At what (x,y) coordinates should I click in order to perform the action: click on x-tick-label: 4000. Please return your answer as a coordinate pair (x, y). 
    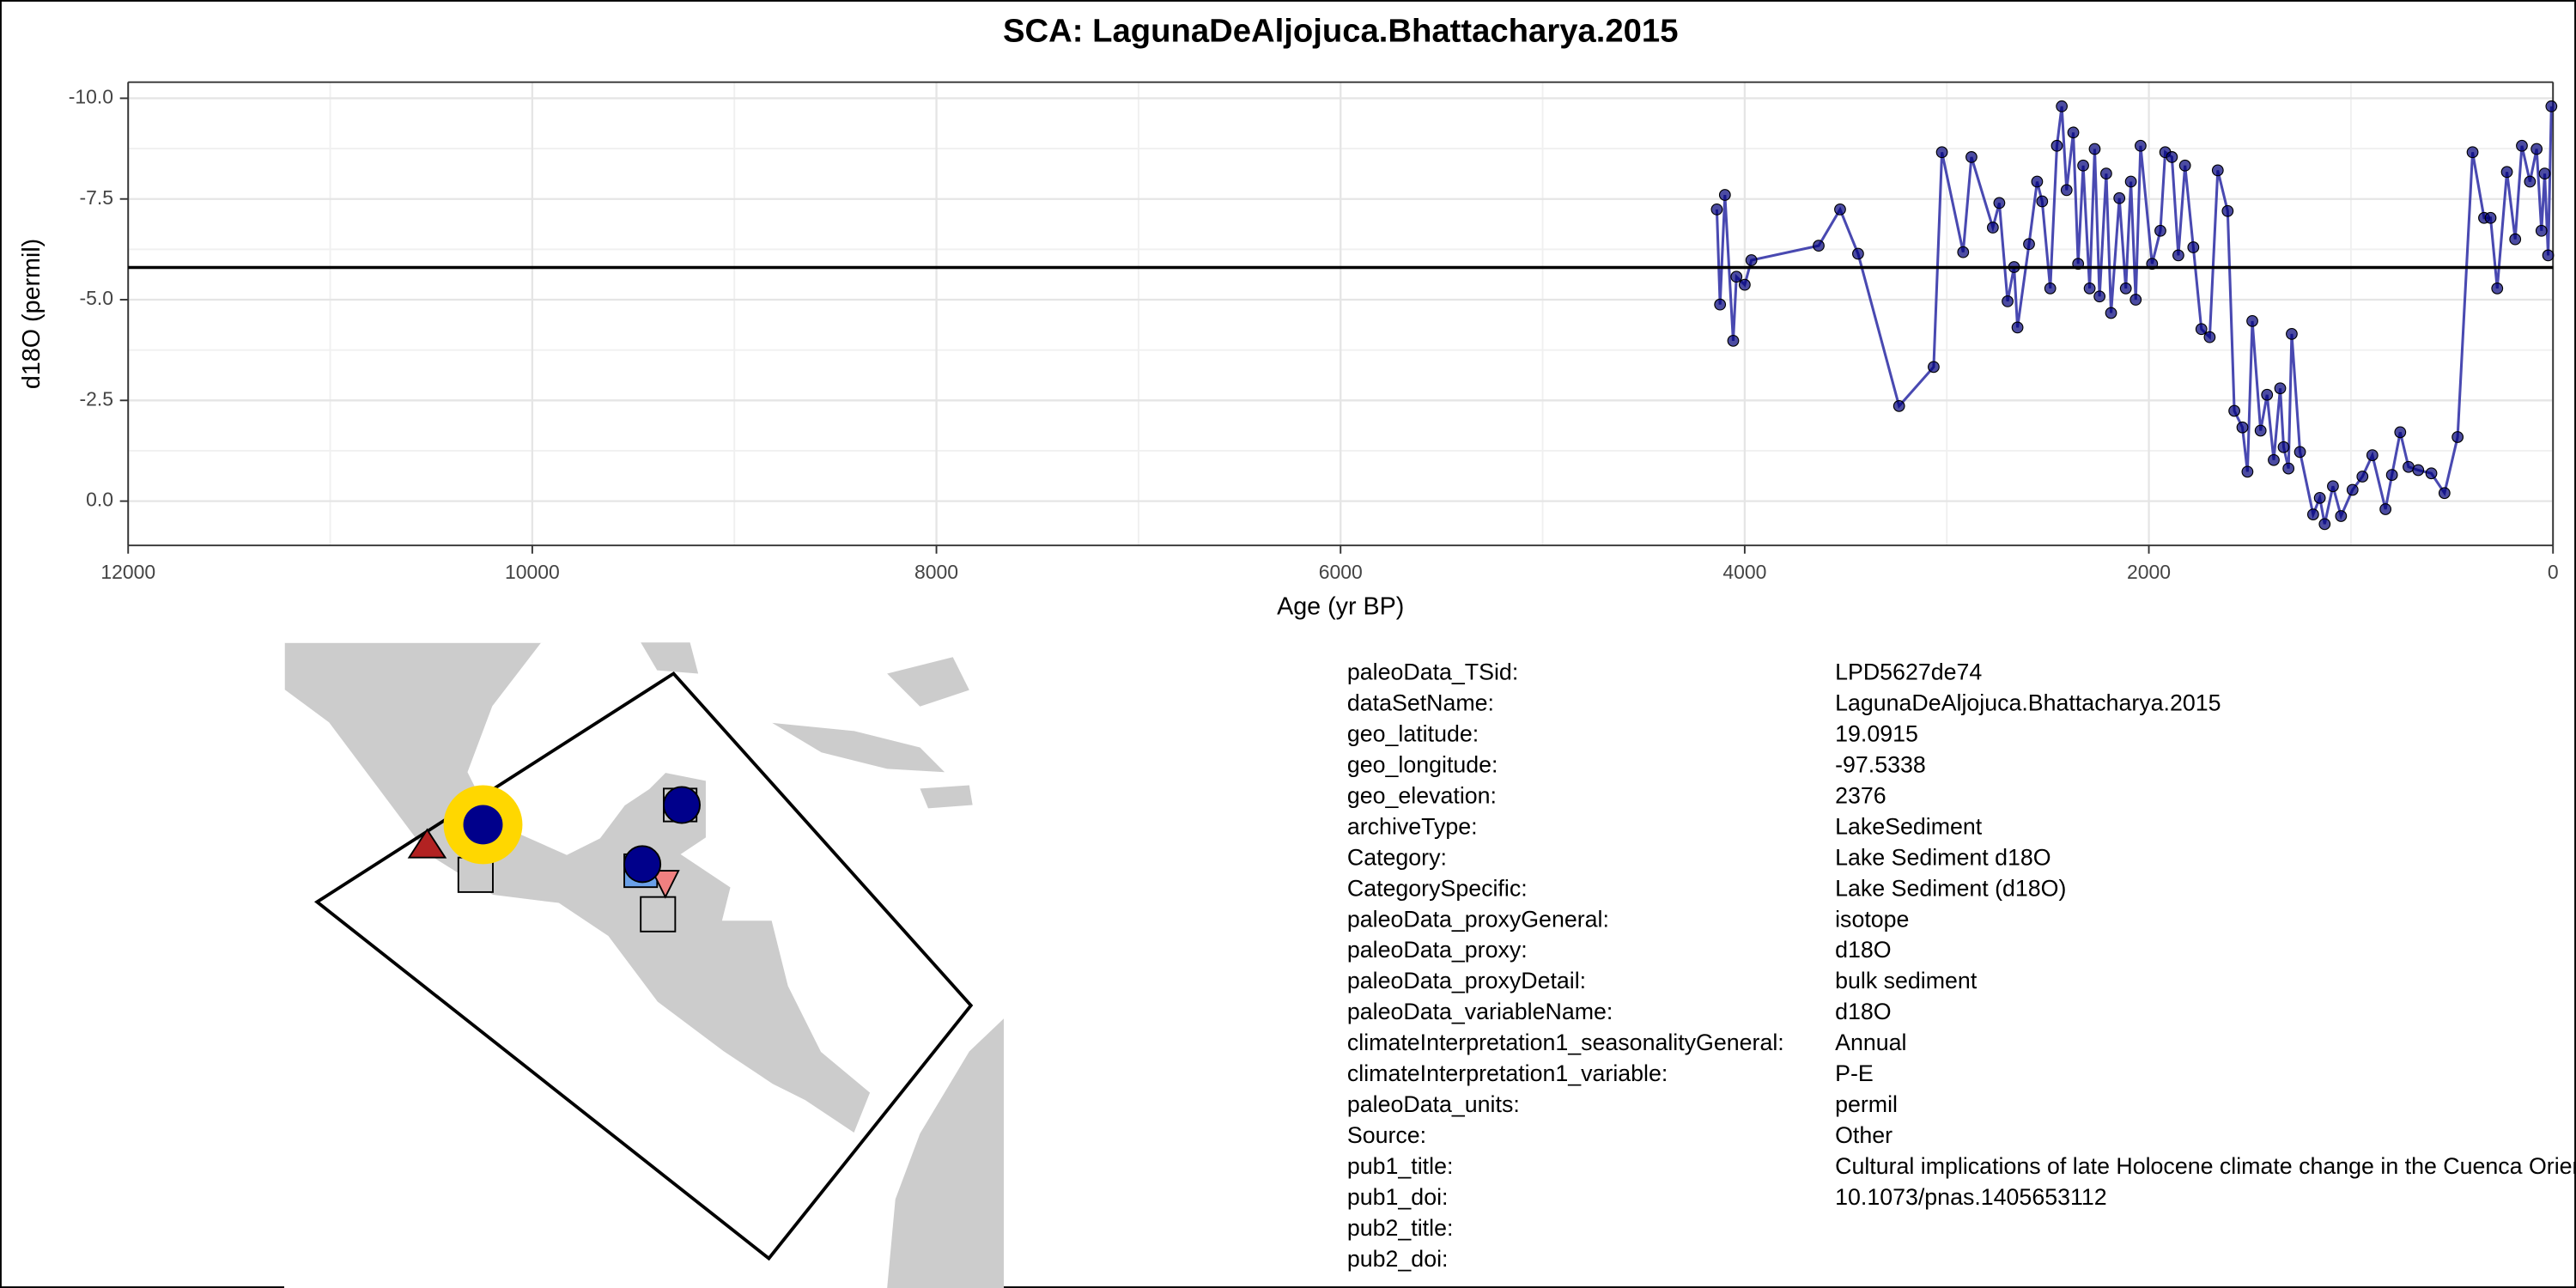
    Looking at the image, I should click on (1744, 572).